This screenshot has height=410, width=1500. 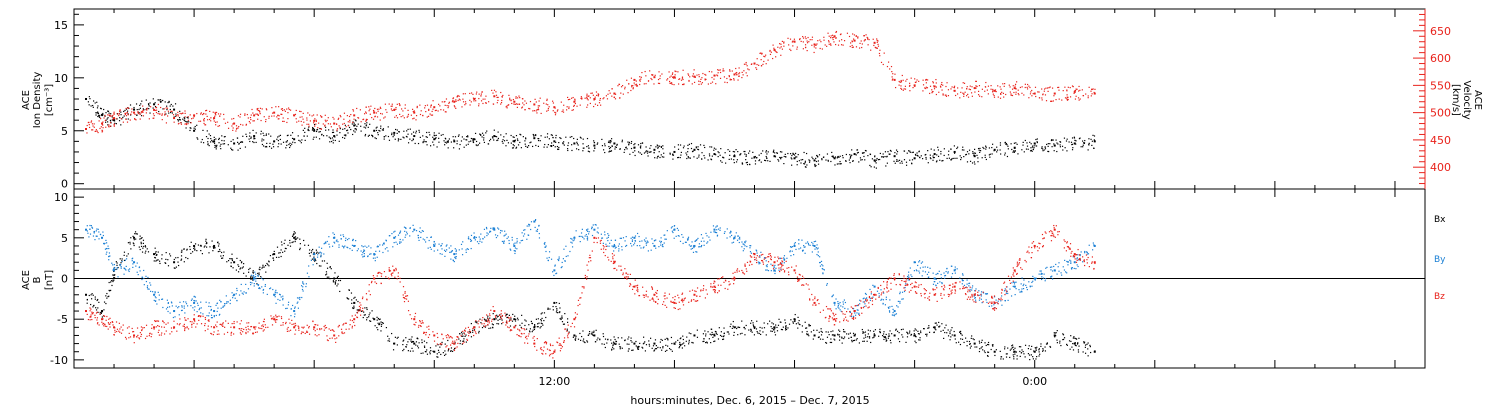 I want to click on bx-point, so click(x=954, y=335).